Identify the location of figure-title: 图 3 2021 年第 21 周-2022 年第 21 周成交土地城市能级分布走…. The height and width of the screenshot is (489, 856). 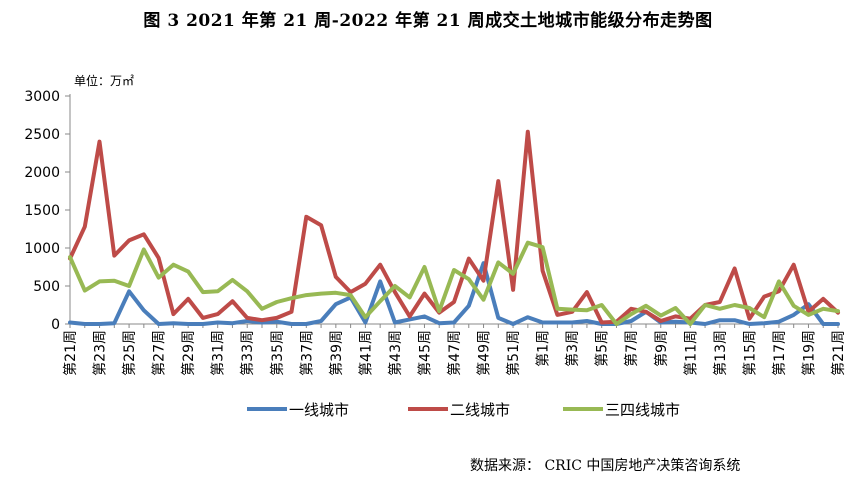
(428, 21).